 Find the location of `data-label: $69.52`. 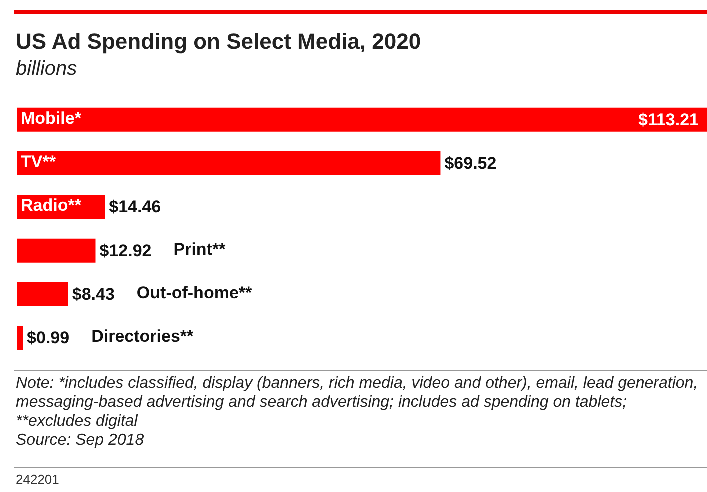

data-label: $69.52 is located at coordinates (470, 163).